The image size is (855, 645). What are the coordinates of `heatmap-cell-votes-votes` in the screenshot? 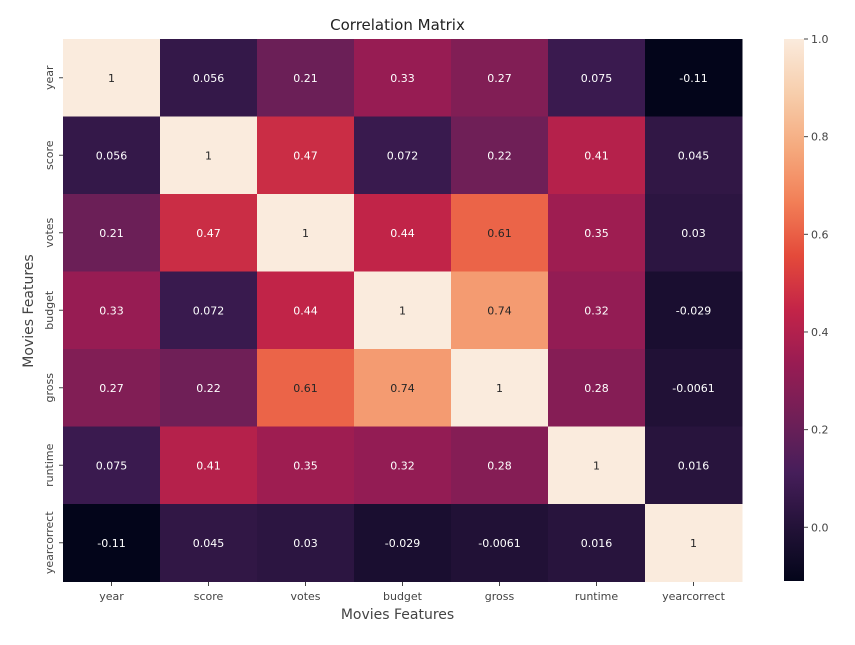 It's located at (306, 233).